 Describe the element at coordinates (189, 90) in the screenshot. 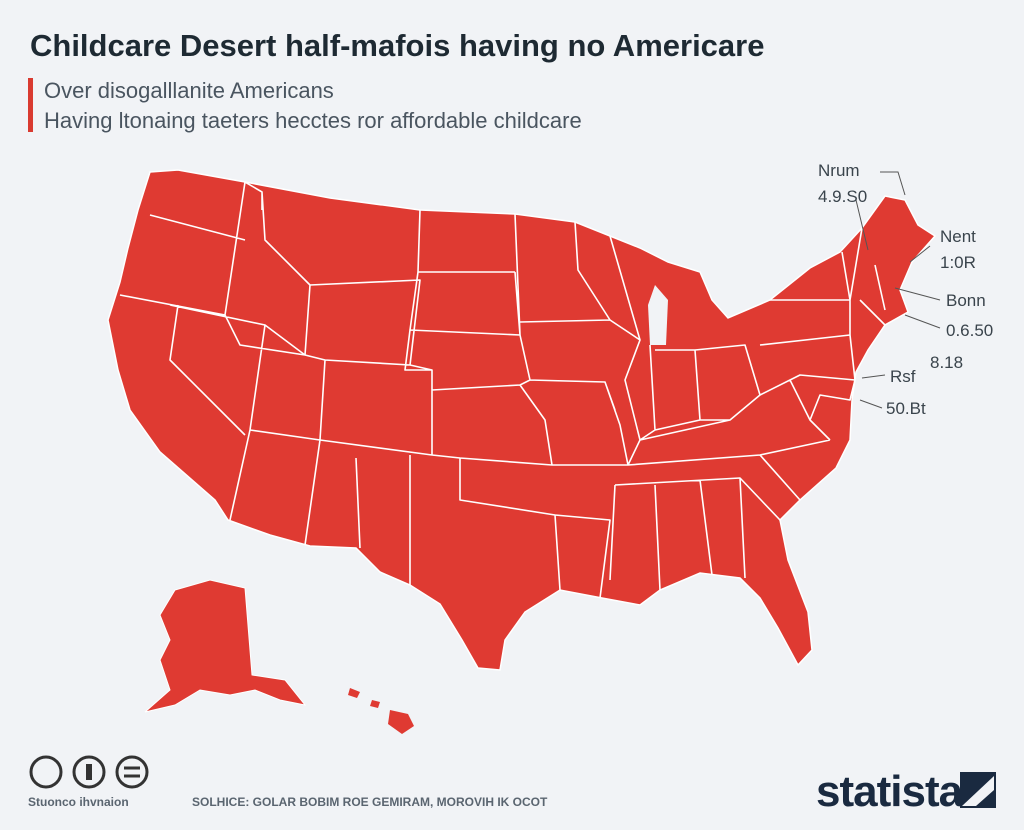

I see `subtitle-line: Over disogalllanite Americans` at that location.